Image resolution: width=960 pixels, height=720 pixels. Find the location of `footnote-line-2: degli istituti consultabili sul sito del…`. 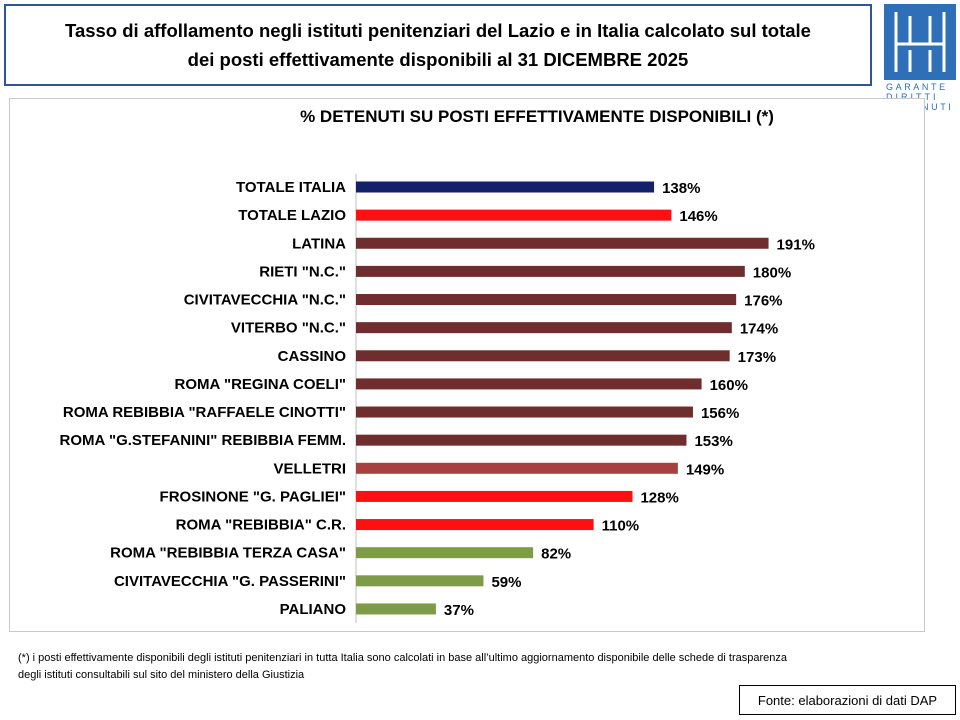

footnote-line-2: degli istituti consultabili sul sito del… is located at coordinates (161, 675).